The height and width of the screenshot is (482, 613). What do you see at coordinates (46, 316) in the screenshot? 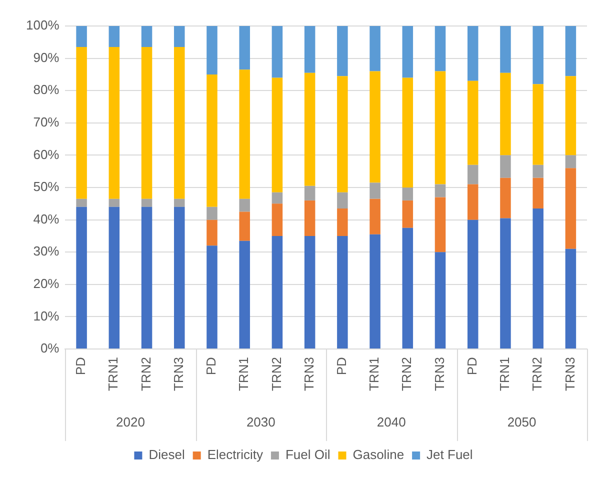
I see `y-tick-label: 10%` at bounding box center [46, 316].